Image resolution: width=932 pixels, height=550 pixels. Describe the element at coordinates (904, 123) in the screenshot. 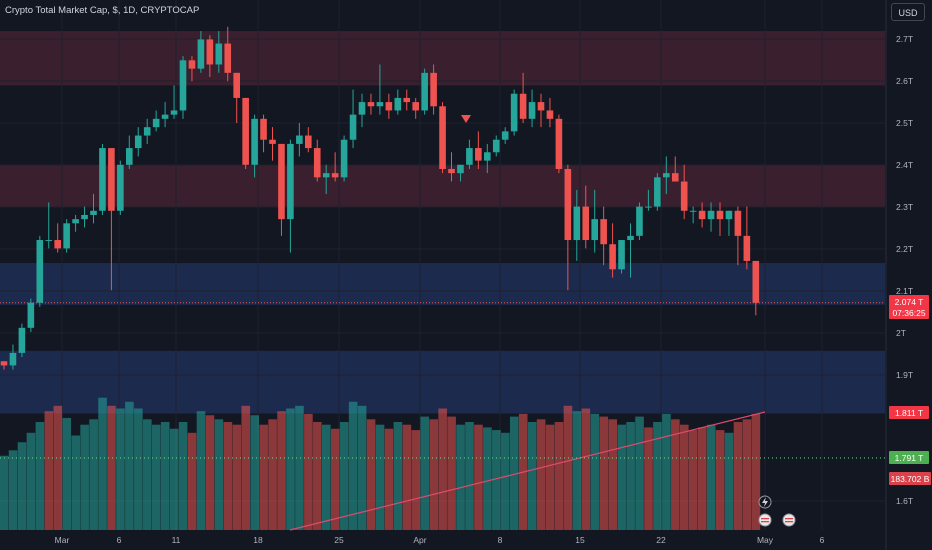

I see `y-tick-label: 2.5T` at that location.